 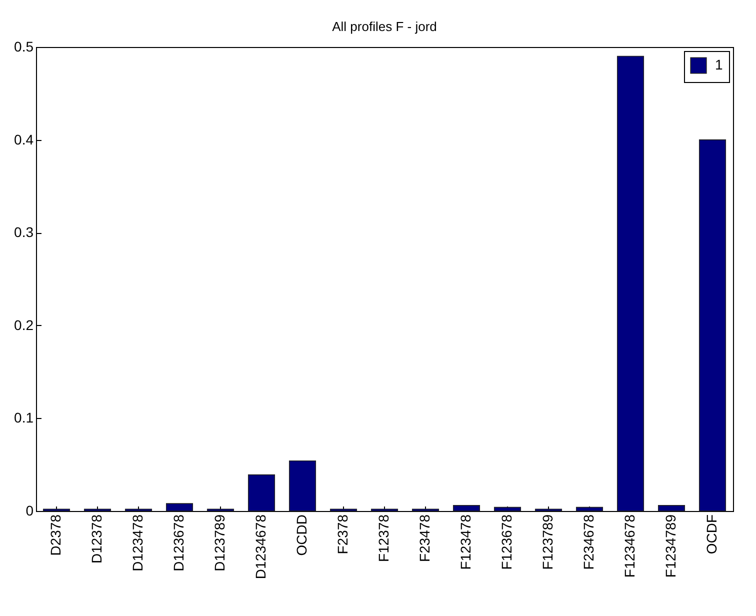 I want to click on x-tick-label: D123789, so click(x=220, y=543).